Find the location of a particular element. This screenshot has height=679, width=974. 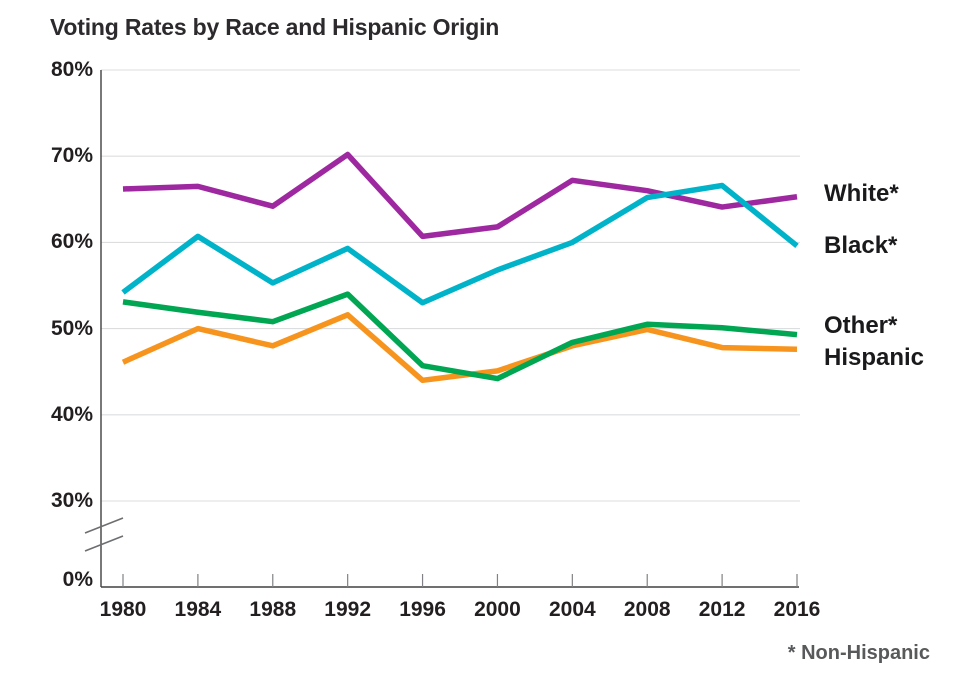

line-hispanic is located at coordinates (459, 348).